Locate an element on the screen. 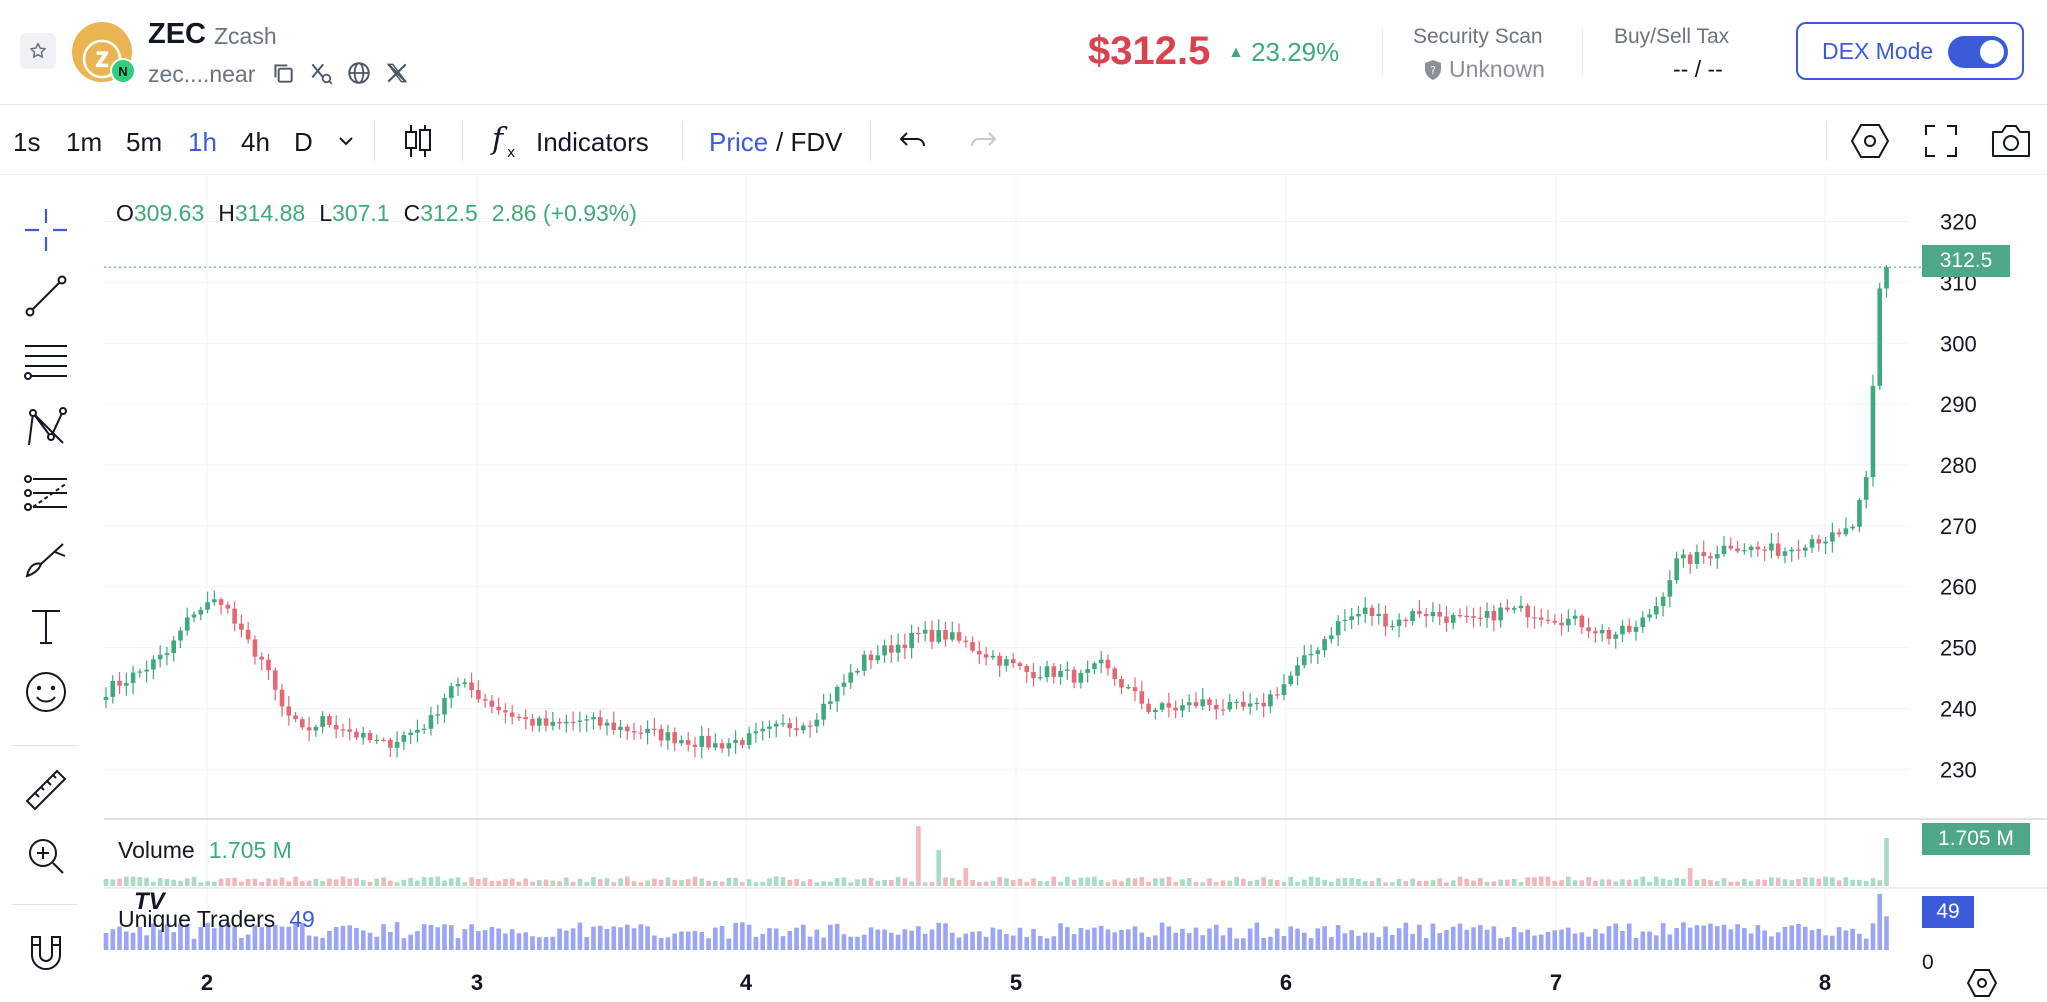 The image size is (2047, 1002). favorite-button is located at coordinates (38, 51).